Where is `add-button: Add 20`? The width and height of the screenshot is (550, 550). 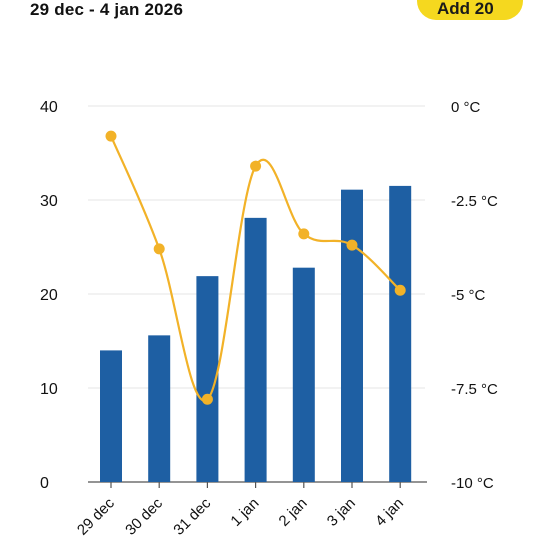
add-button: Add 20 is located at coordinates (470, 10).